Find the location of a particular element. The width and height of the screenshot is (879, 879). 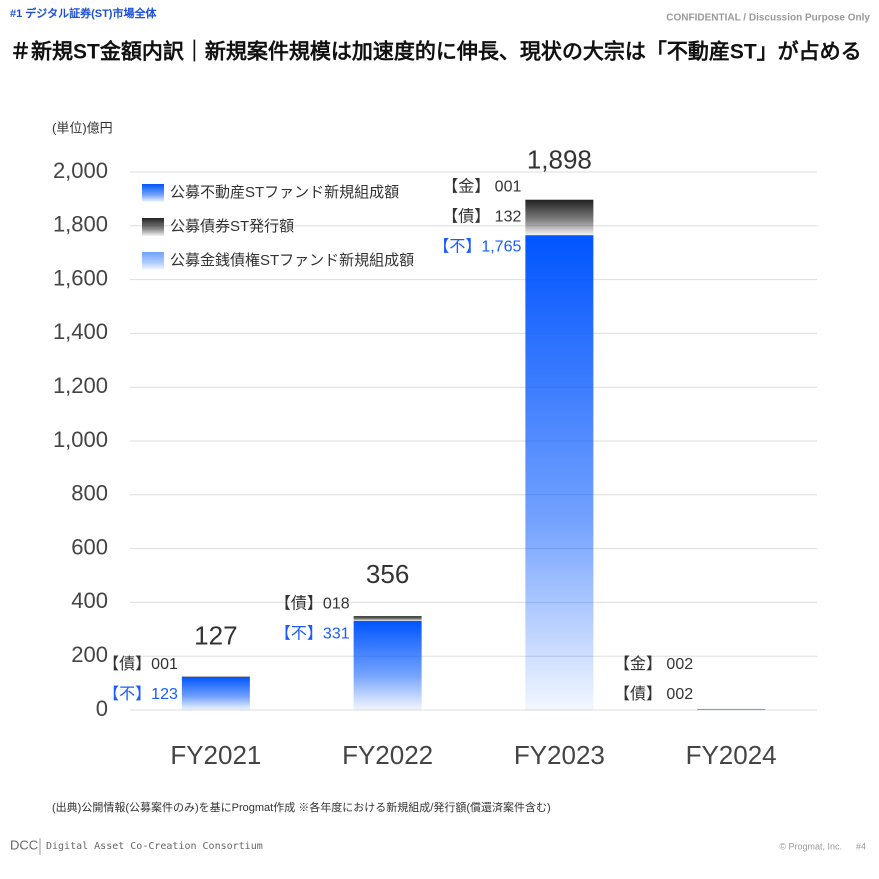

data-label: 【不】1,765 is located at coordinates (477, 247).